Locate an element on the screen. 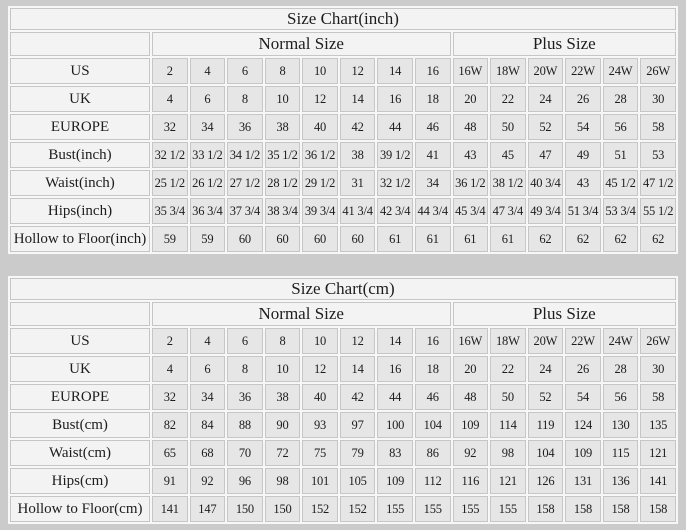 The height and width of the screenshot is (530, 686). size-cell: 152 is located at coordinates (357, 509).